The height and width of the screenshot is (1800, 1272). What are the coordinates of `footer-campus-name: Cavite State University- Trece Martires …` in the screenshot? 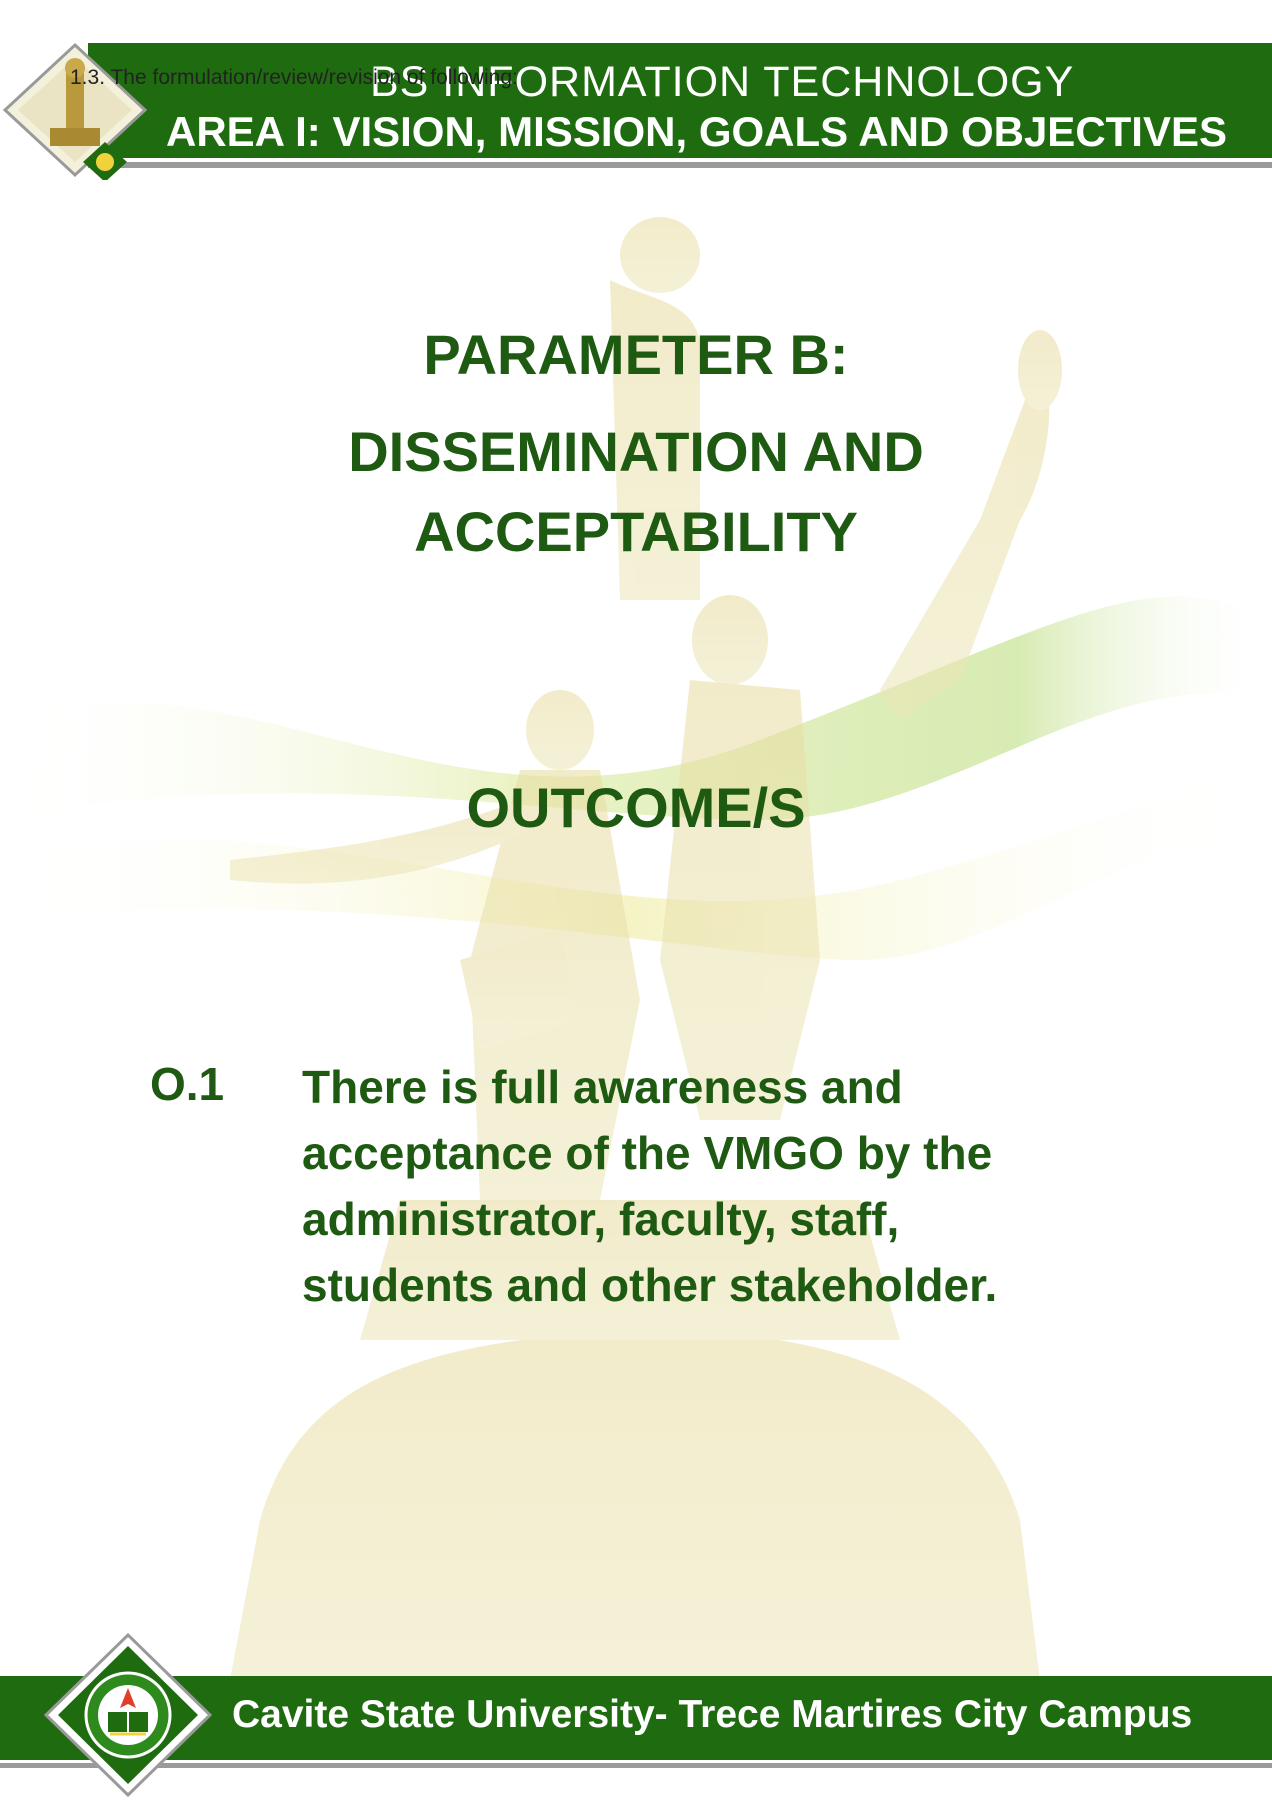 It's located at (712, 1714).